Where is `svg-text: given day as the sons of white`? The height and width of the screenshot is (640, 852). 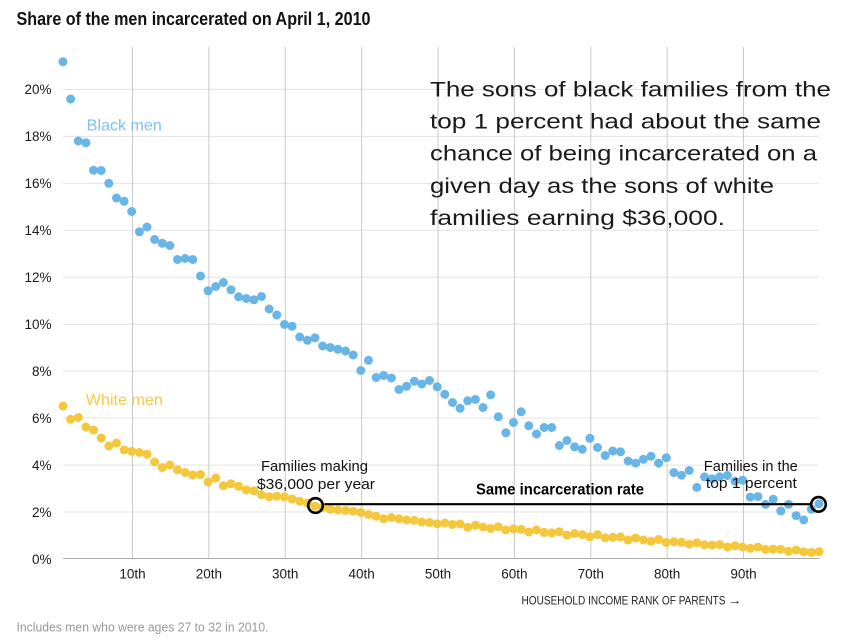
svg-text: given day as the sons of white is located at coordinates (602, 186).